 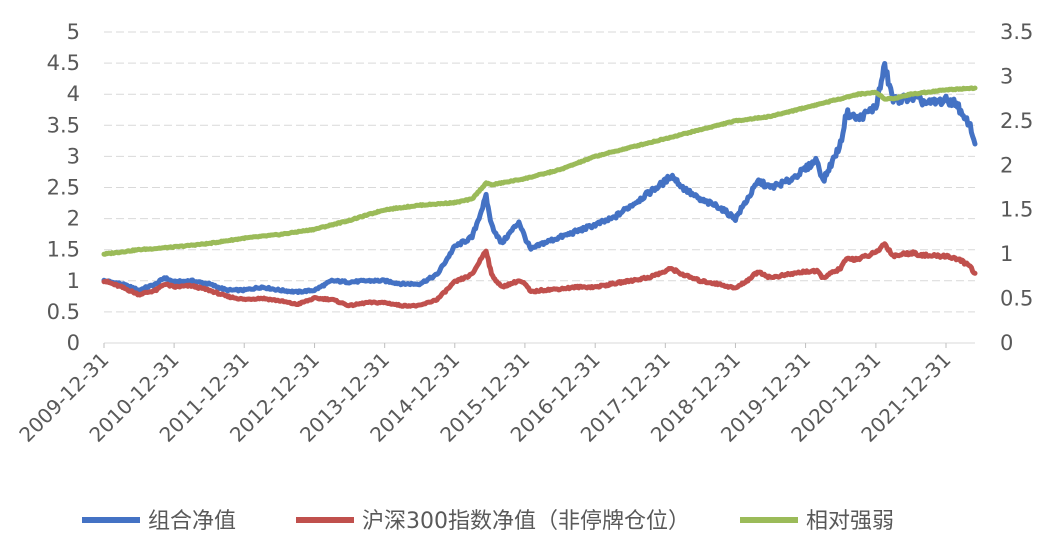 I want to click on y-tick-label: 3, so click(x=73, y=156).